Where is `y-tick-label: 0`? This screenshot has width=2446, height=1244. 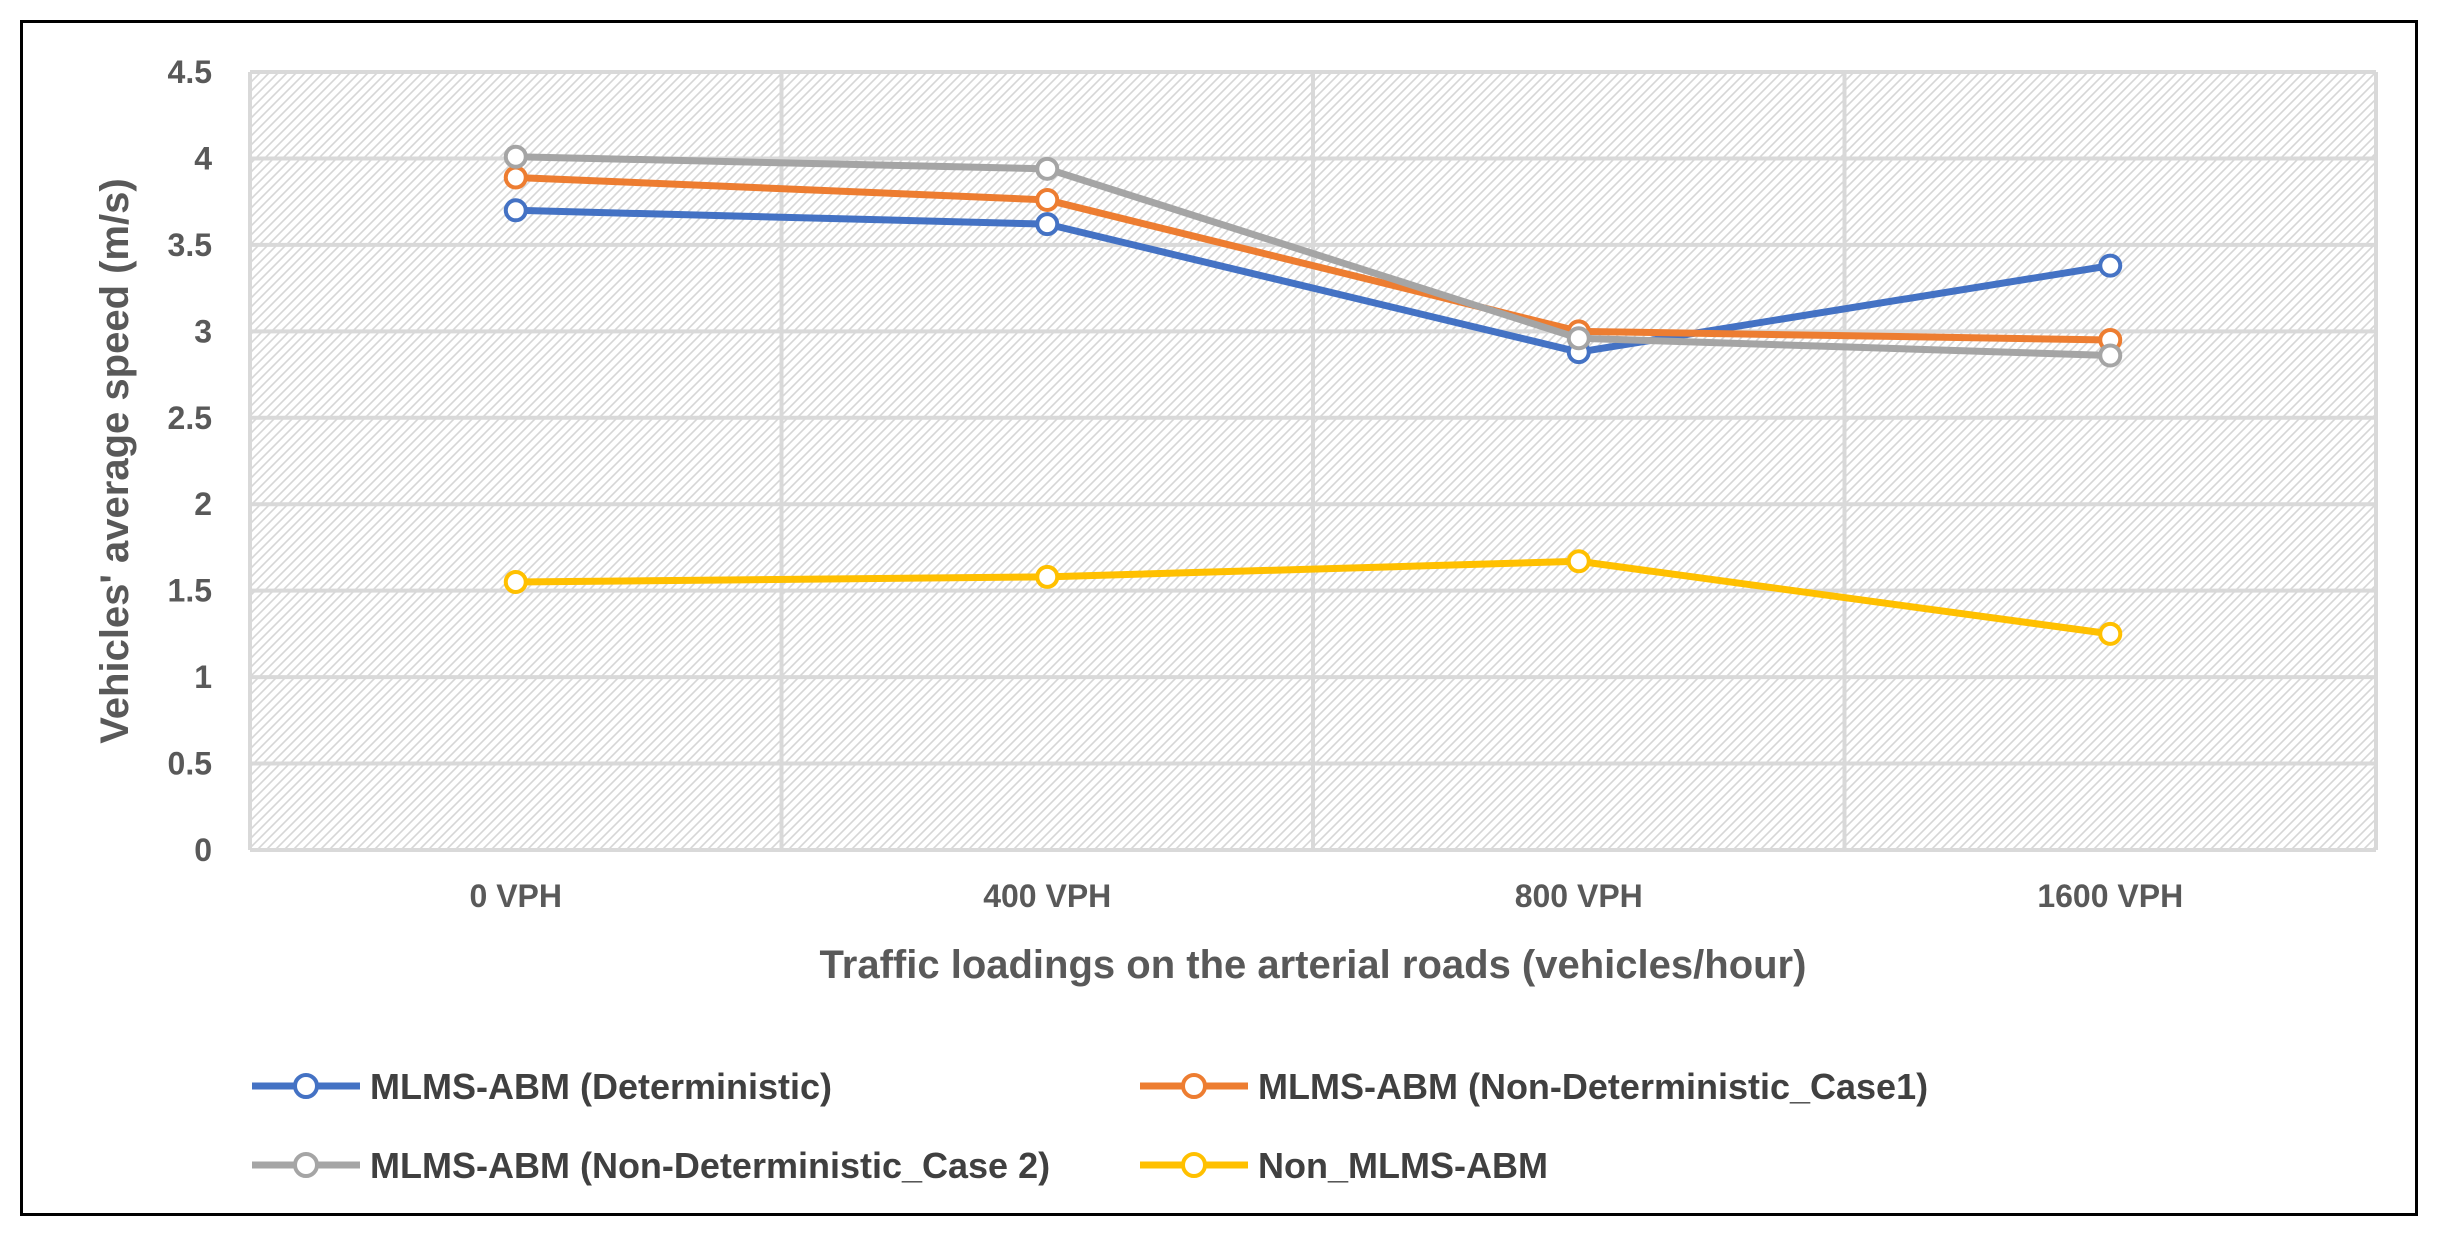
y-tick-label: 0 is located at coordinates (203, 850).